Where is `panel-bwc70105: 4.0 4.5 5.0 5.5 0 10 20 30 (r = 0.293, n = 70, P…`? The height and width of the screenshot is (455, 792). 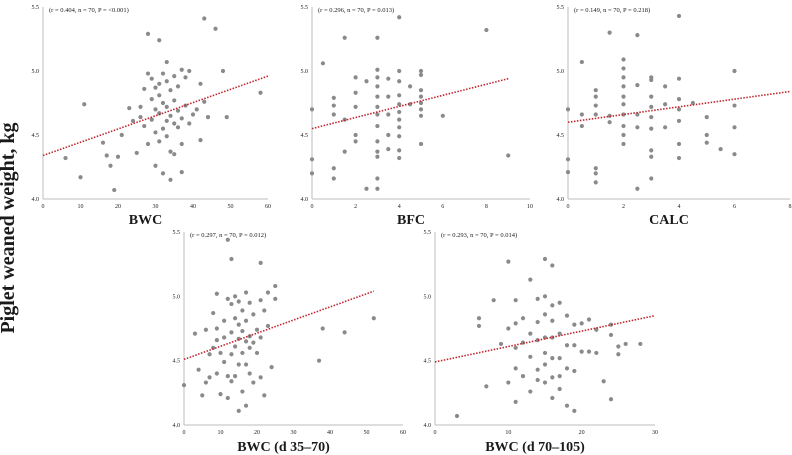 panel-bwc70105: 4.0 4.5 5.0 5.5 0 10 20 30 (r = 0.293, n = 70, P… is located at coordinates (541, 342).